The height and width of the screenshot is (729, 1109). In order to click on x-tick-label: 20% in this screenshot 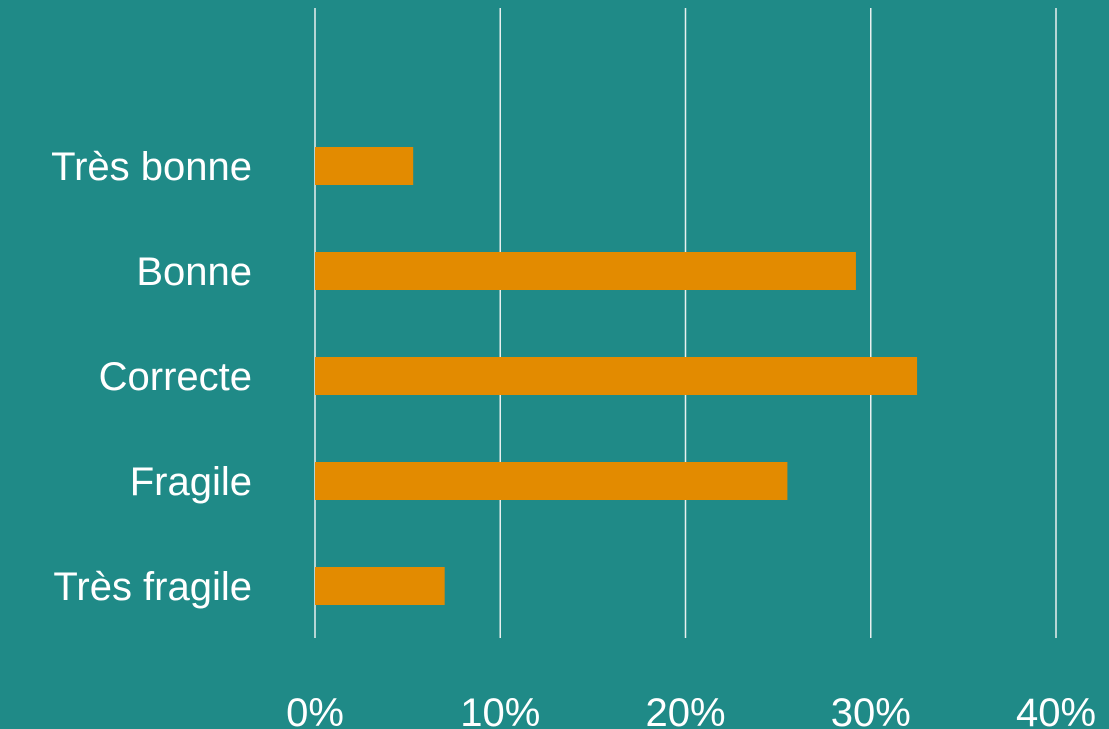, I will do `click(685, 710)`.